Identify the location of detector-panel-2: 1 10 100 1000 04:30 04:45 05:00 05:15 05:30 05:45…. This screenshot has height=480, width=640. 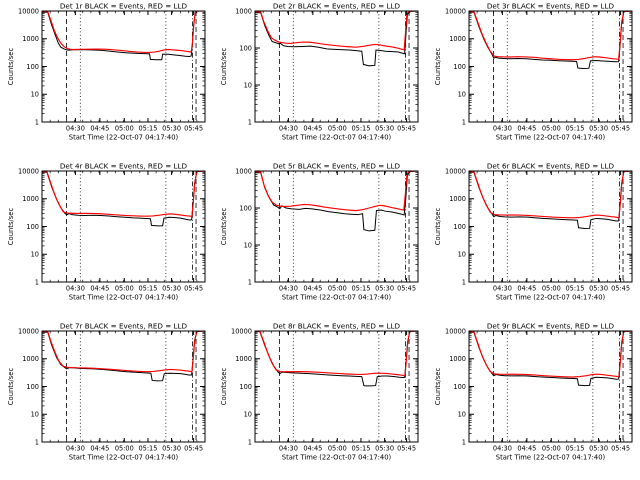
(319, 80).